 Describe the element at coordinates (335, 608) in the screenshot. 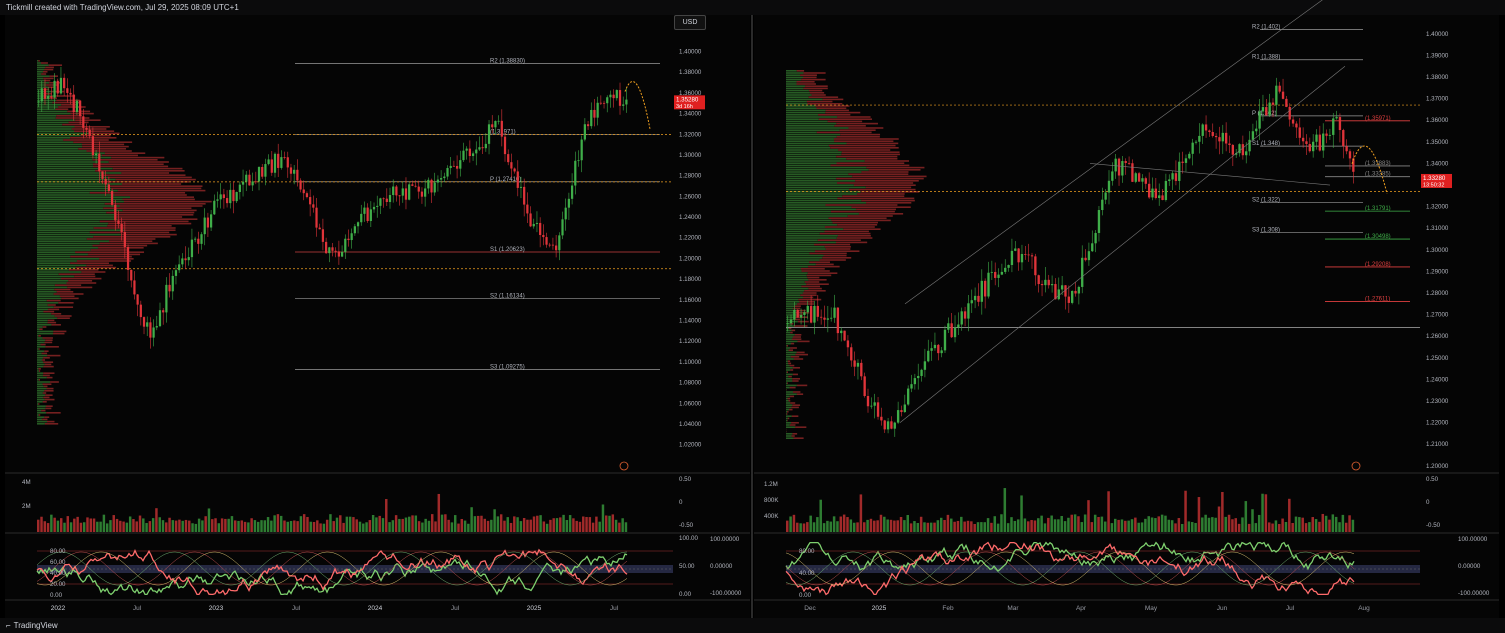

I see `time-axis: 2022 Jul 2023 Jul 2024 Jul 2025 Jul` at that location.